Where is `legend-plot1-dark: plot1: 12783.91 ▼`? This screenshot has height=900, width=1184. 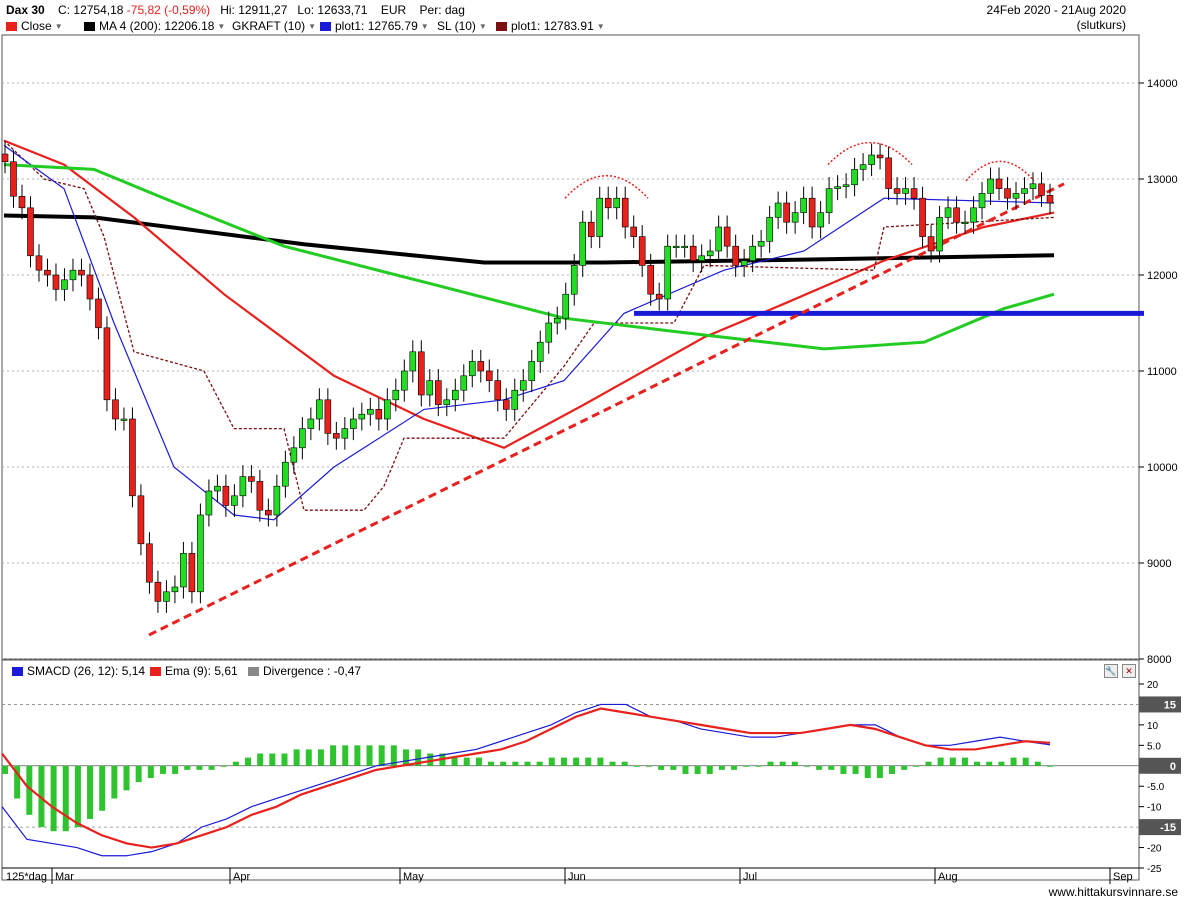 legend-plot1-dark: plot1: 12783.91 ▼ is located at coordinates (550, 26).